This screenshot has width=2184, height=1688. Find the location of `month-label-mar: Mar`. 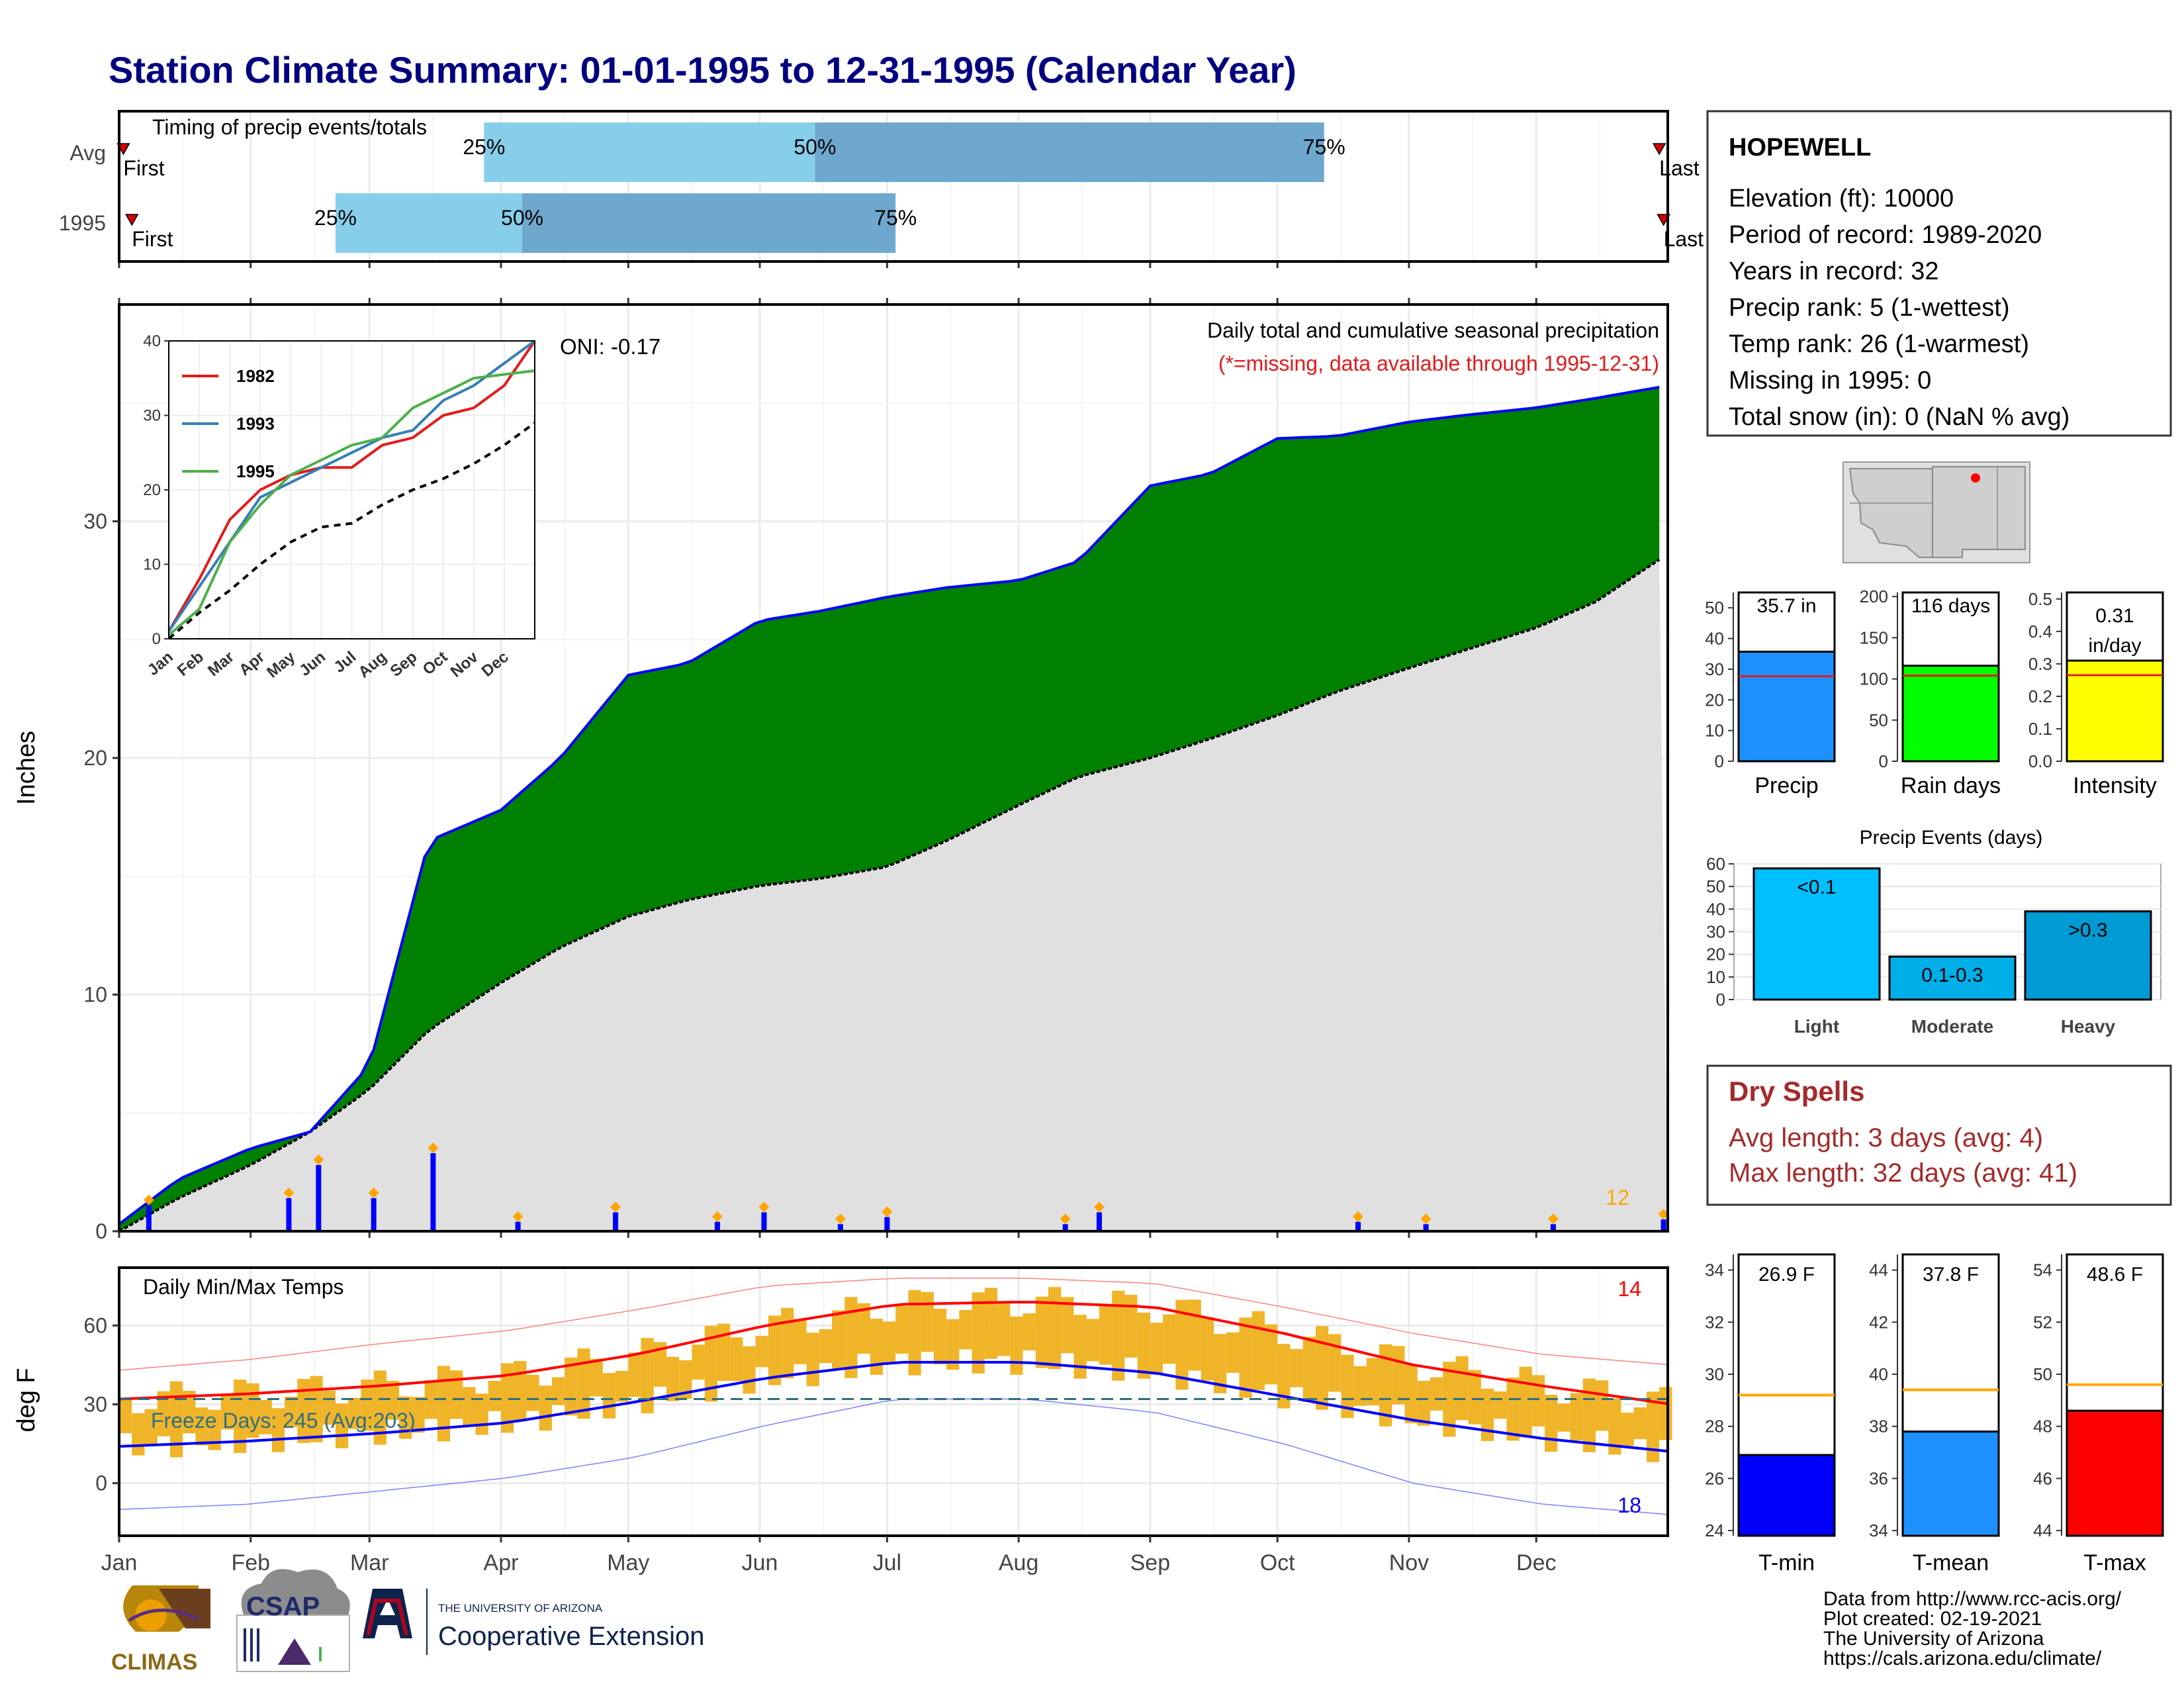

month-label-mar: Mar is located at coordinates (370, 1562).